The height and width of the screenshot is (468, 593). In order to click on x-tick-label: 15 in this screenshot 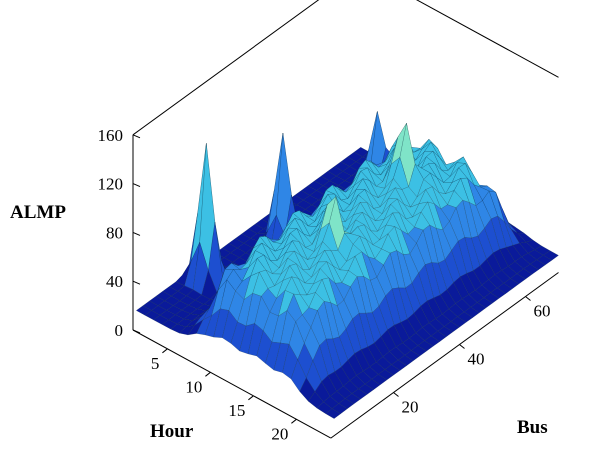, I will do `click(236, 410)`.